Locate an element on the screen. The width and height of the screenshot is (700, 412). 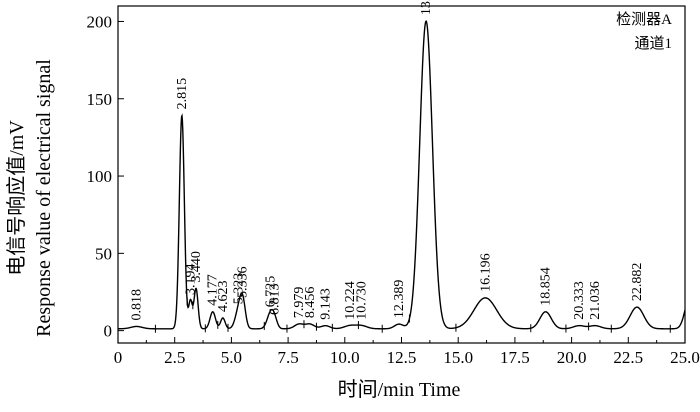
peak-label: 21.036 is located at coordinates (595, 300).